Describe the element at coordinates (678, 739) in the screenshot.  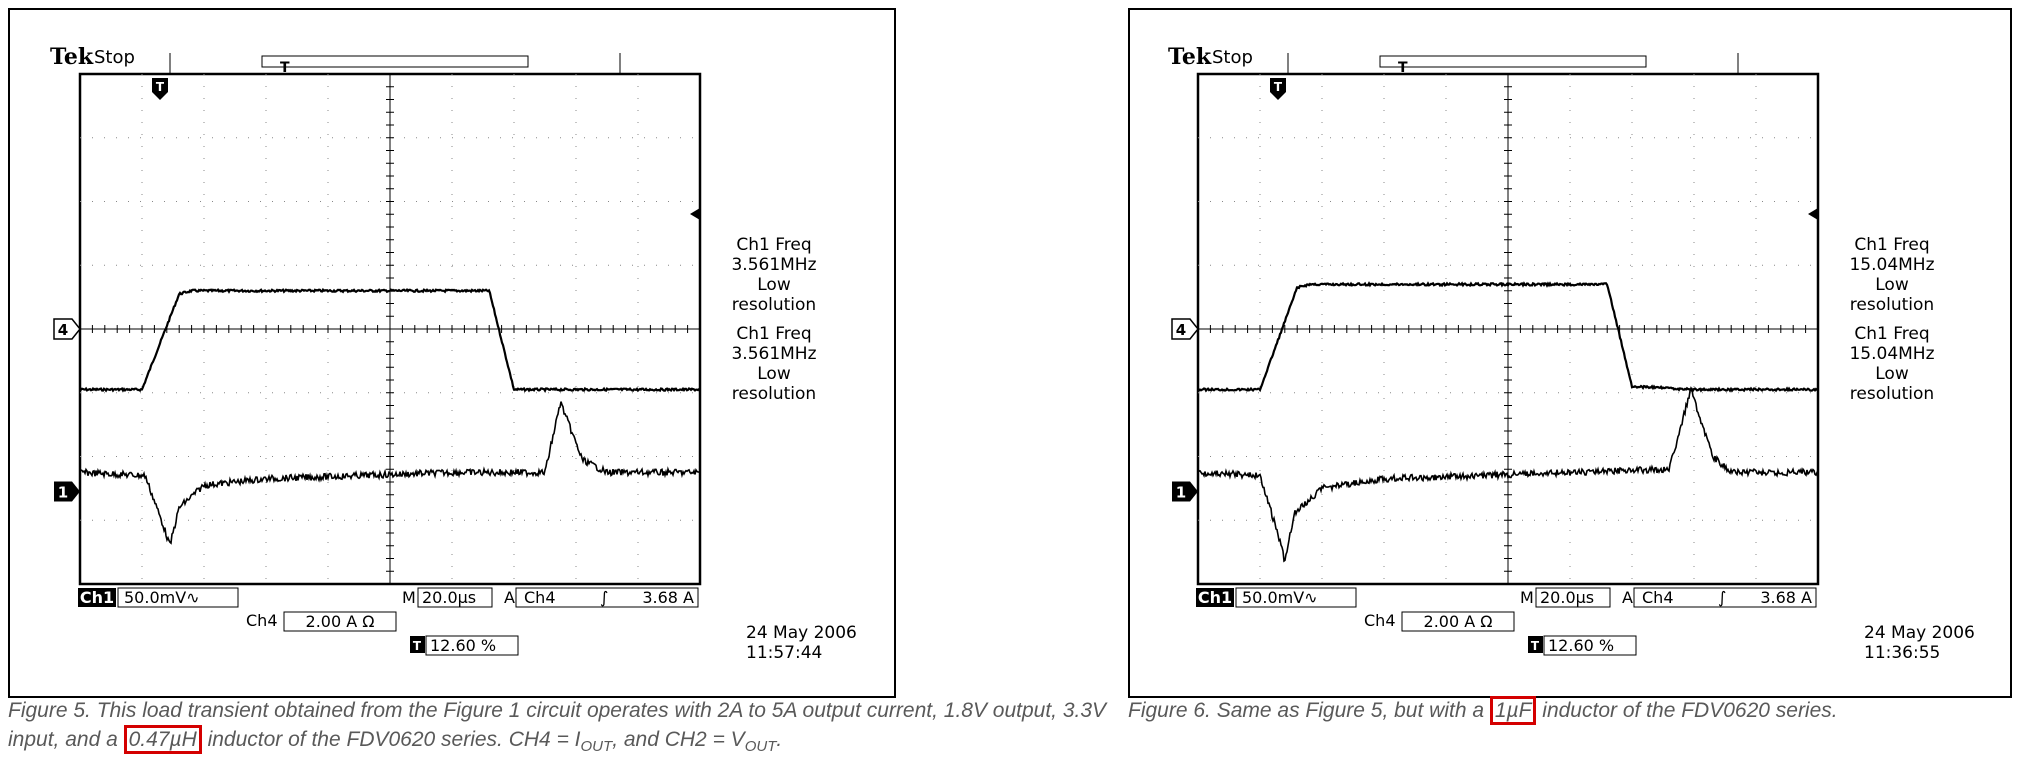
I see `caption-text: , and CH2 = V` at that location.